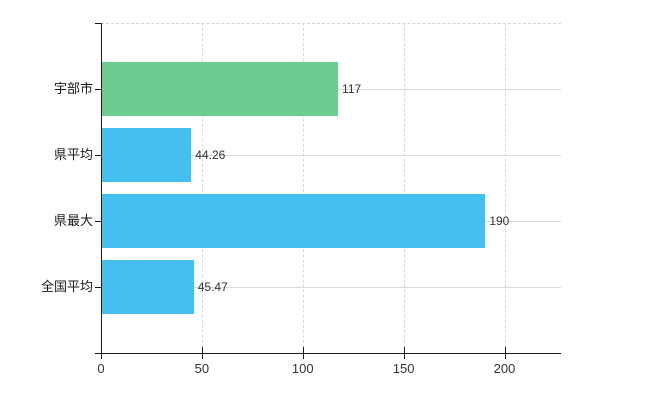 This screenshot has height=400, width=650. What do you see at coordinates (328, 353) in the screenshot?
I see `x-axis-line` at bounding box center [328, 353].